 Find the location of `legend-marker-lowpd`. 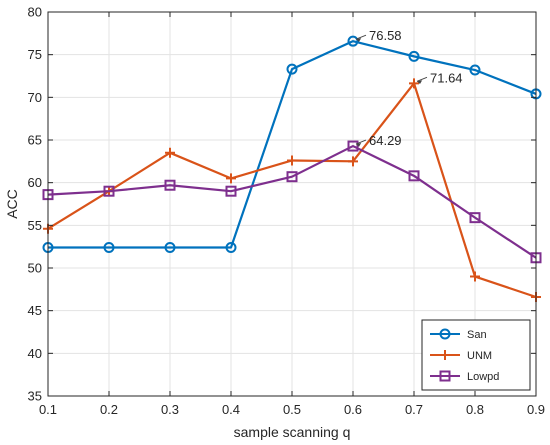

legend-marker-lowpd is located at coordinates (445, 376).